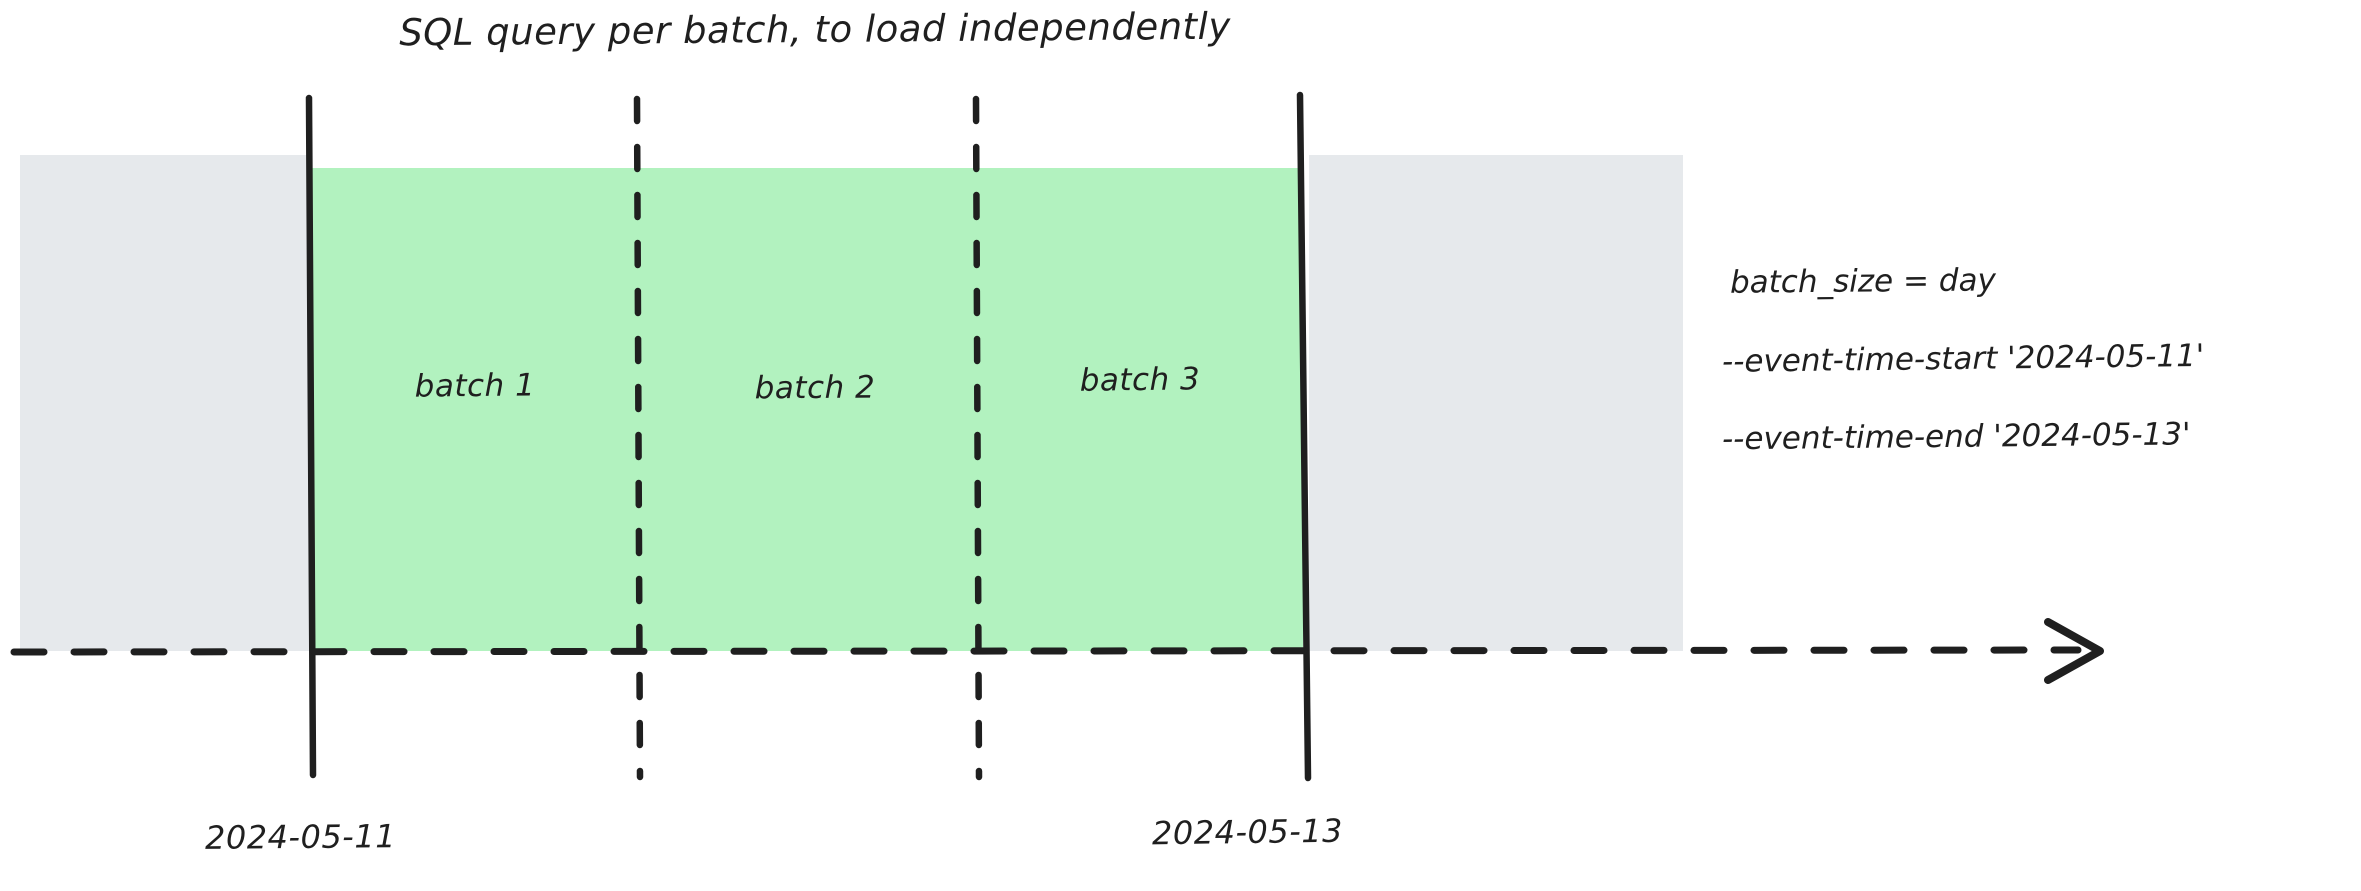 The height and width of the screenshot is (891, 2361). Describe the element at coordinates (1963, 358) in the screenshot. I see `annotation-event-time-start: --event-time-start '2024-05-11'` at that location.